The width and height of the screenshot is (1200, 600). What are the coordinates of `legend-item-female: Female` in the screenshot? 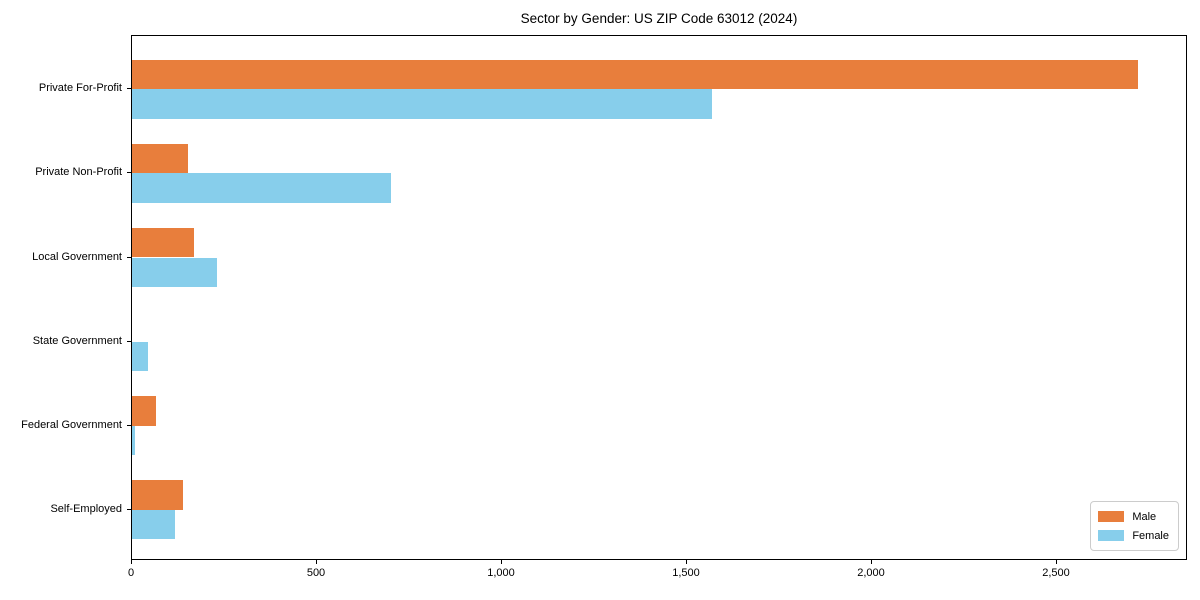 It's located at (1133, 535).